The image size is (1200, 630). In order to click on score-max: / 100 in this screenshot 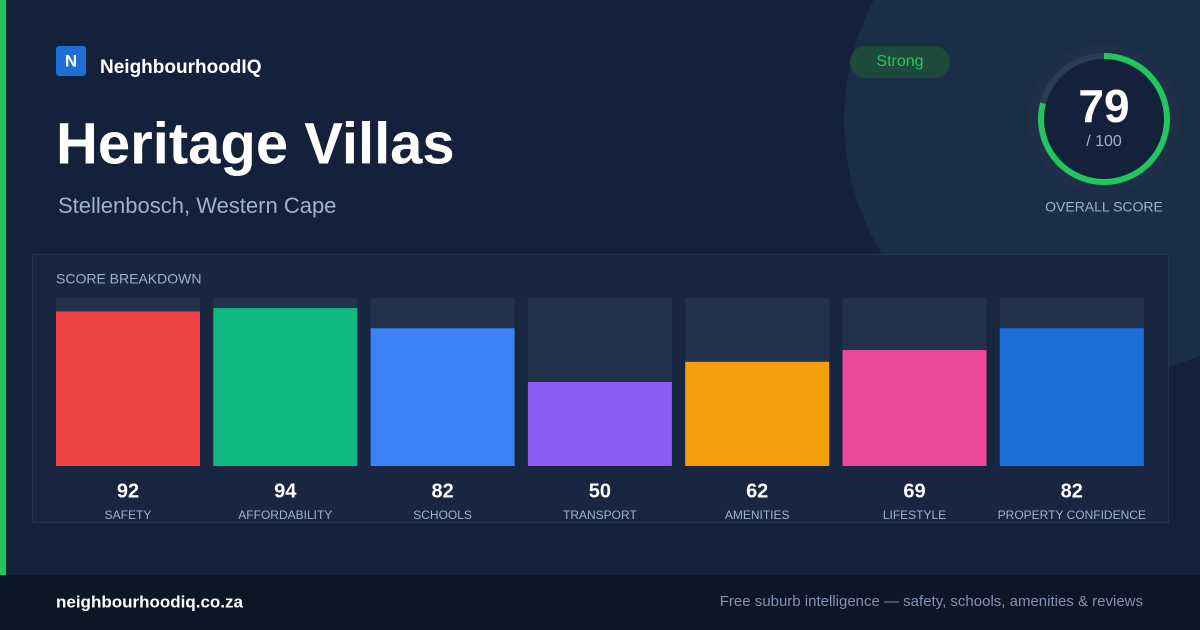, I will do `click(1104, 141)`.